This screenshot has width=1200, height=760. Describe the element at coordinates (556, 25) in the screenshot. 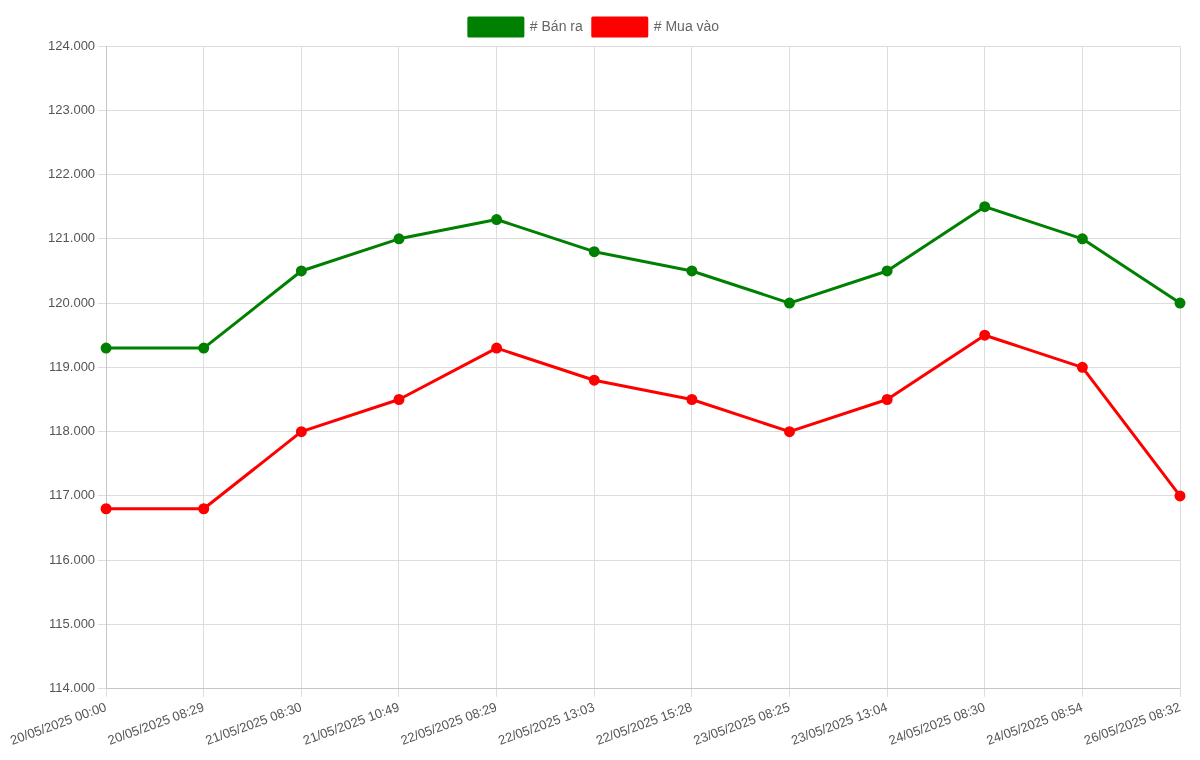

I see `legend-label: # Bán ra` at that location.